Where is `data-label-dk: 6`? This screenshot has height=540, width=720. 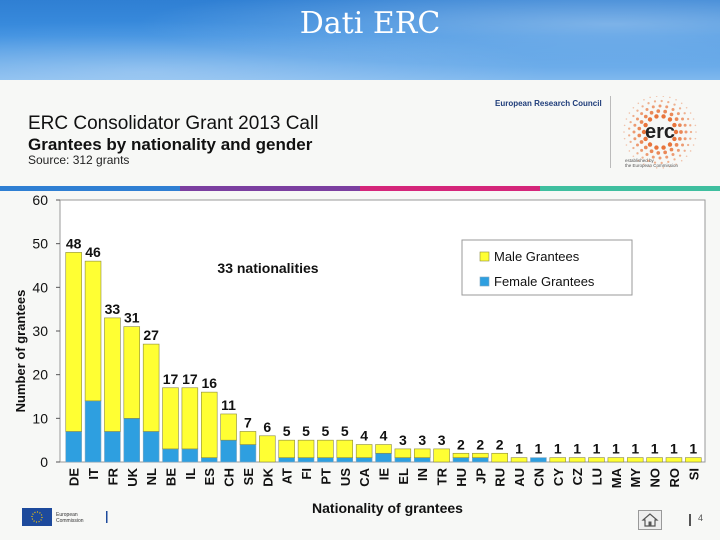 data-label-dk: 6 is located at coordinates (267, 427).